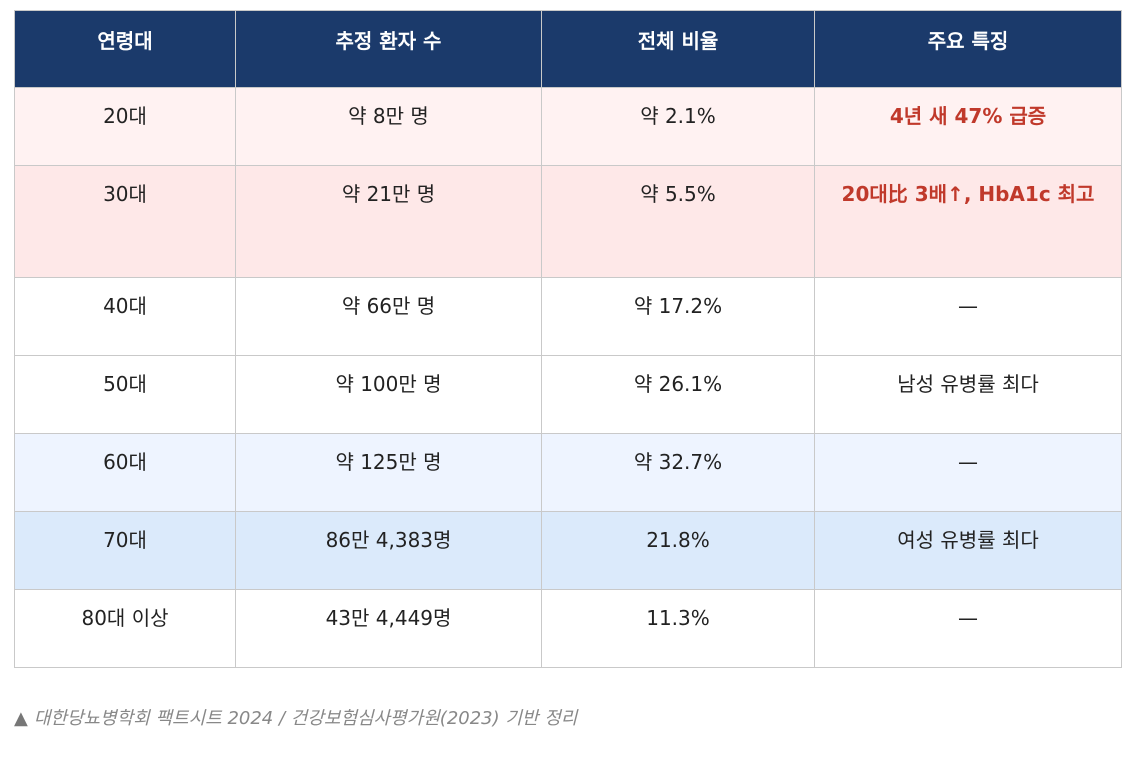 This screenshot has height=757, width=1128. Describe the element at coordinates (125, 221) in the screenshot. I see `cell-age-group: 30대` at that location.